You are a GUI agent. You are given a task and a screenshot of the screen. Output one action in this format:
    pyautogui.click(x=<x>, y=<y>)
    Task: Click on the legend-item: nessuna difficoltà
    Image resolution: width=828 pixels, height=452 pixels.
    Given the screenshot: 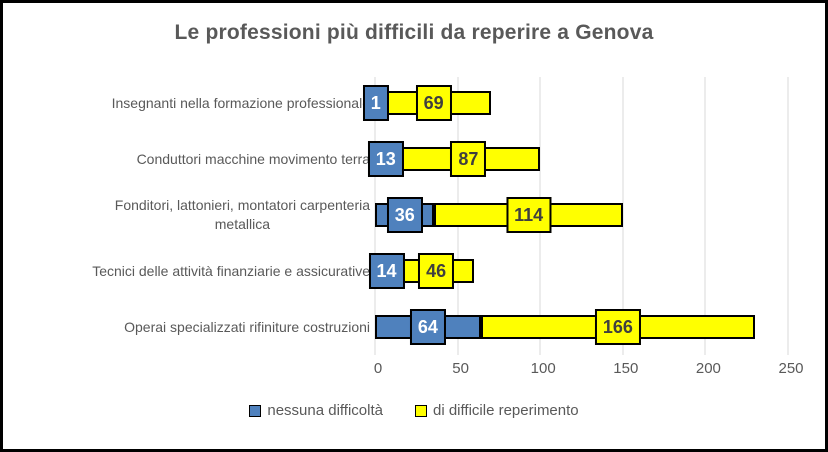 What is the action you would take?
    pyautogui.click(x=316, y=410)
    